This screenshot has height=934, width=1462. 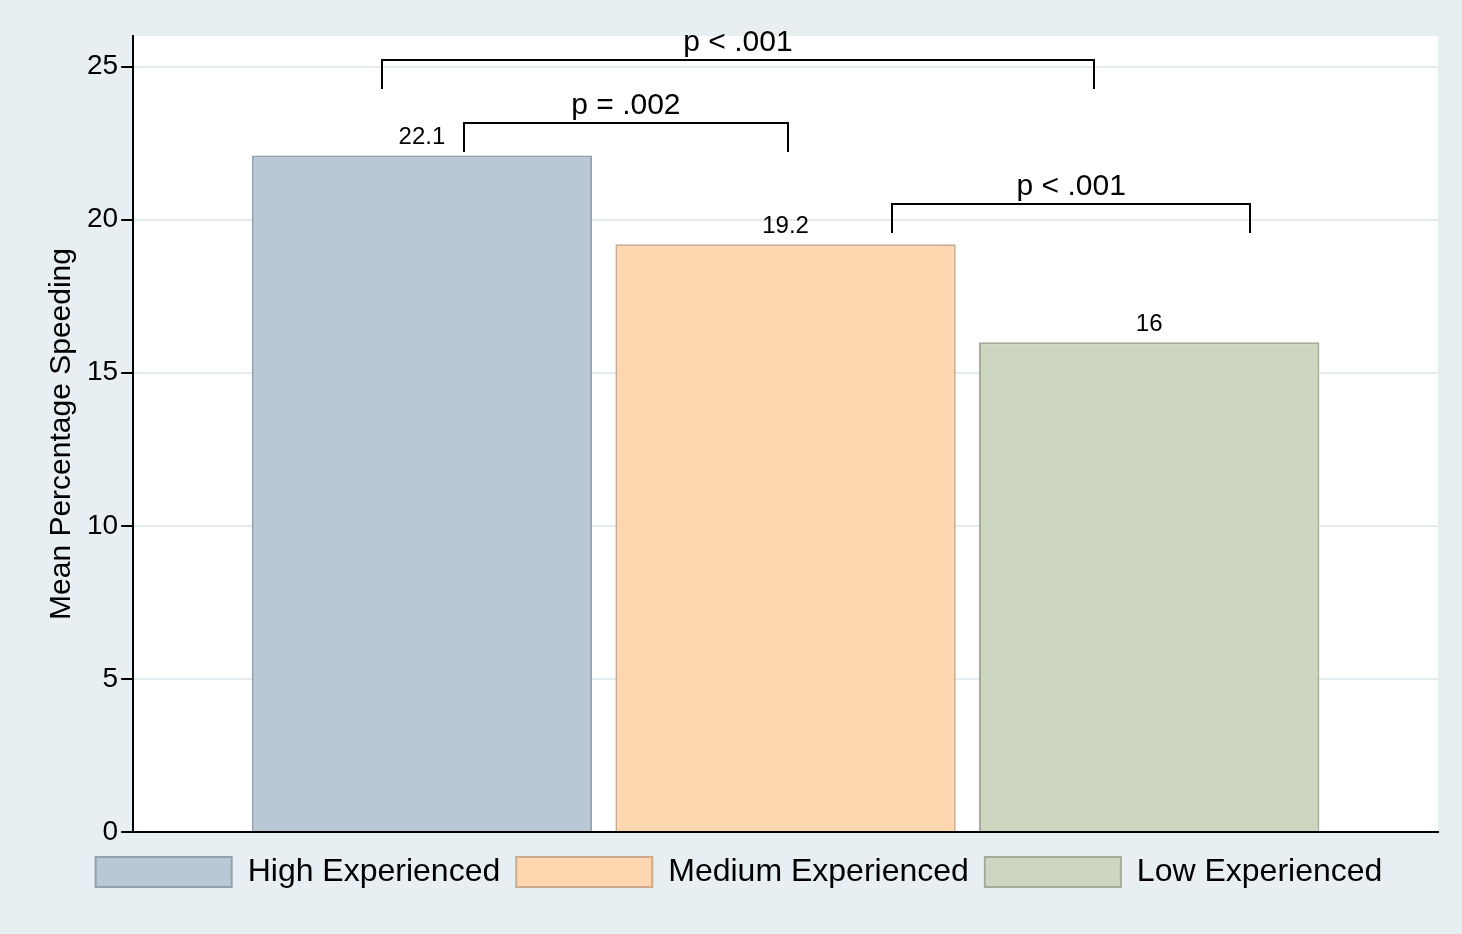 What do you see at coordinates (102, 65) in the screenshot?
I see `y-tick-label: 25` at bounding box center [102, 65].